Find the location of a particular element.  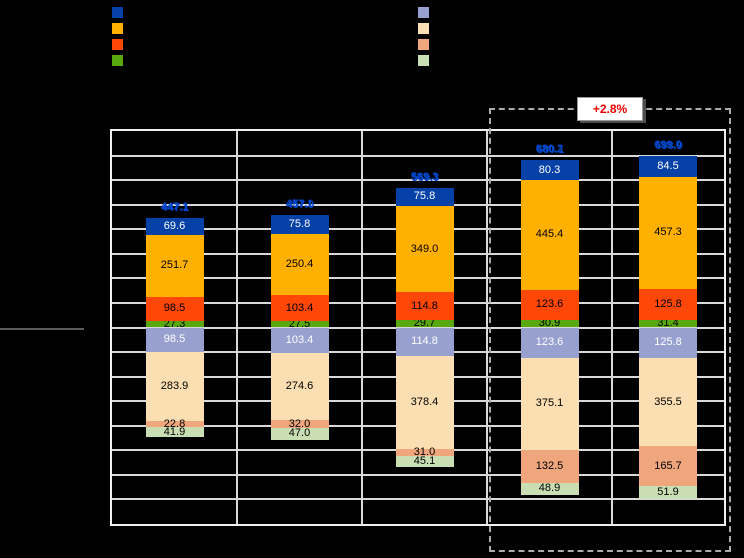

segment-label: 29.7 is located at coordinates (424, 323).